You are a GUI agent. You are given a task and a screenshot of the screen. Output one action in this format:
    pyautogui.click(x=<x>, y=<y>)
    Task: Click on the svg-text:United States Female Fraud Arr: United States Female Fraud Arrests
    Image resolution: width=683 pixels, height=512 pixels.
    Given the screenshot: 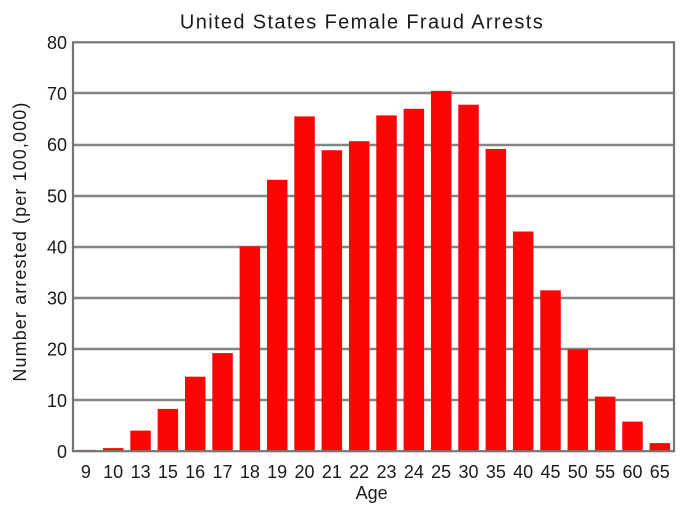 What is the action you would take?
    pyautogui.click(x=362, y=23)
    